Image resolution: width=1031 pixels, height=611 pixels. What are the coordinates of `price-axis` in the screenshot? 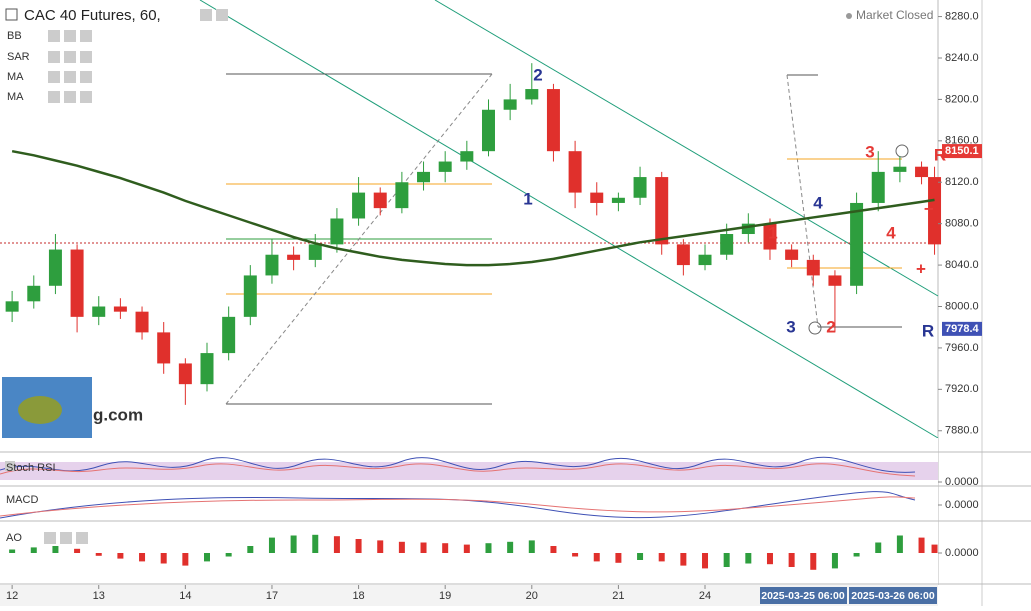 It's located at (984, 303).